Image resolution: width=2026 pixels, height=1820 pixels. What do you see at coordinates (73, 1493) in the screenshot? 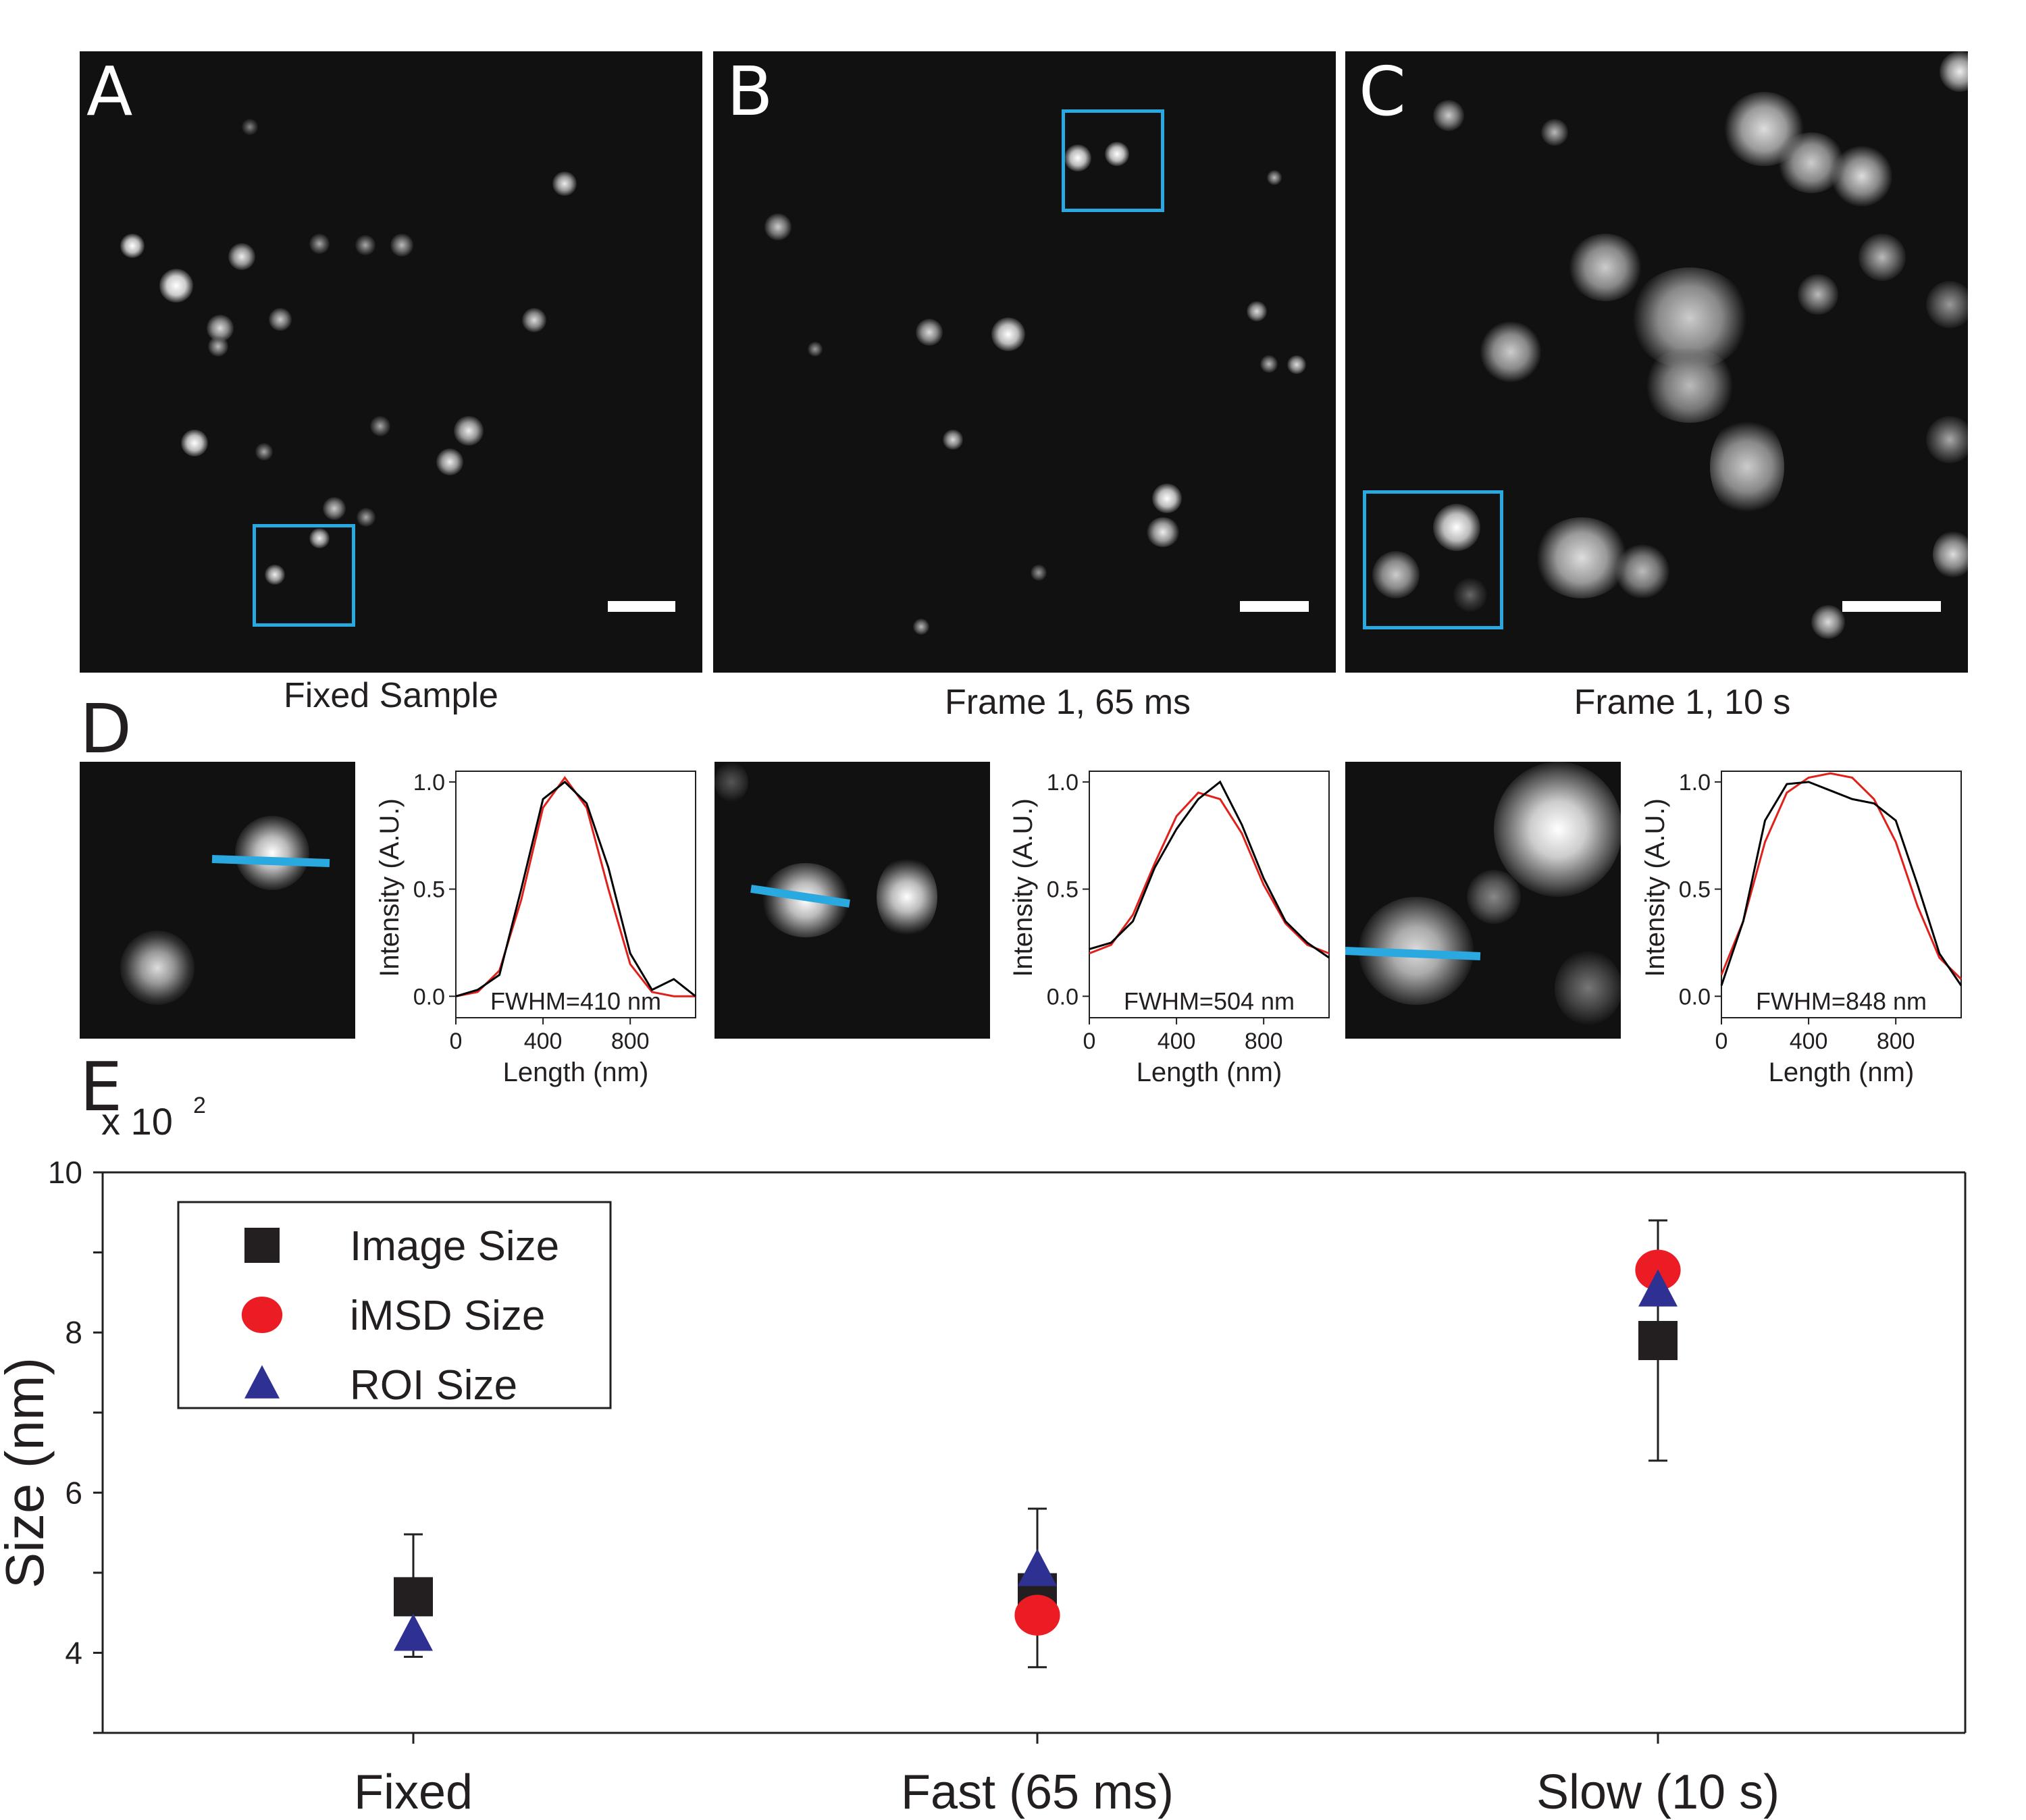
I see `y-tick-label: 6` at bounding box center [73, 1493].